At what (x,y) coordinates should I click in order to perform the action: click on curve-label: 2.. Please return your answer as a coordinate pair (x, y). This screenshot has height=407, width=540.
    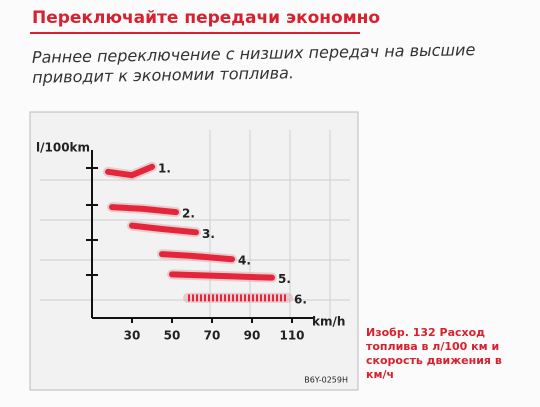
    Looking at the image, I should click on (188, 214).